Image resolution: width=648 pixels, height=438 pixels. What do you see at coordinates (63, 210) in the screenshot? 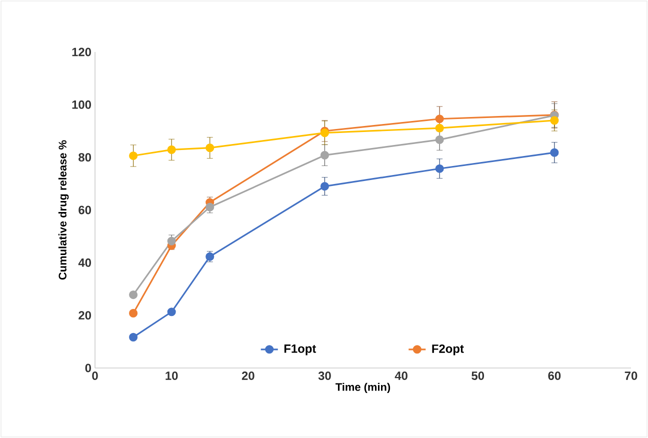
I see `y-axis-title: Cumulative drug release %` at bounding box center [63, 210].